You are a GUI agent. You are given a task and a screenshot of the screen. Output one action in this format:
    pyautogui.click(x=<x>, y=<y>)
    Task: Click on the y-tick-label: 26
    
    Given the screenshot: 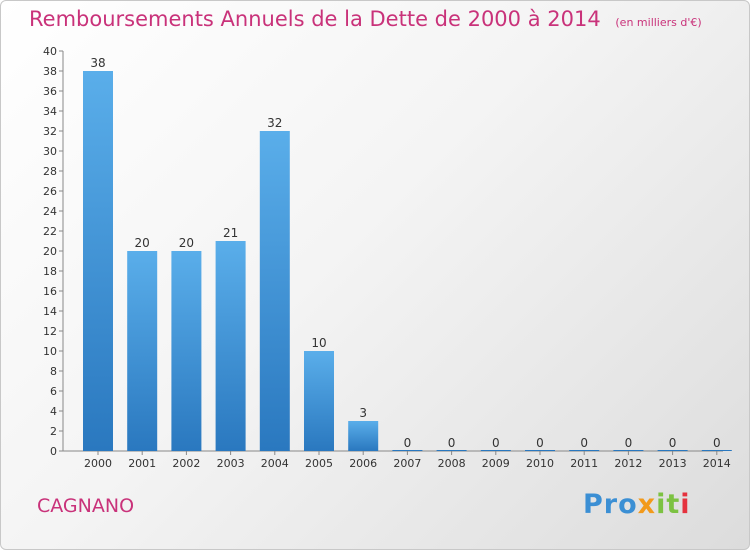 What is the action you would take?
    pyautogui.click(x=50, y=191)
    